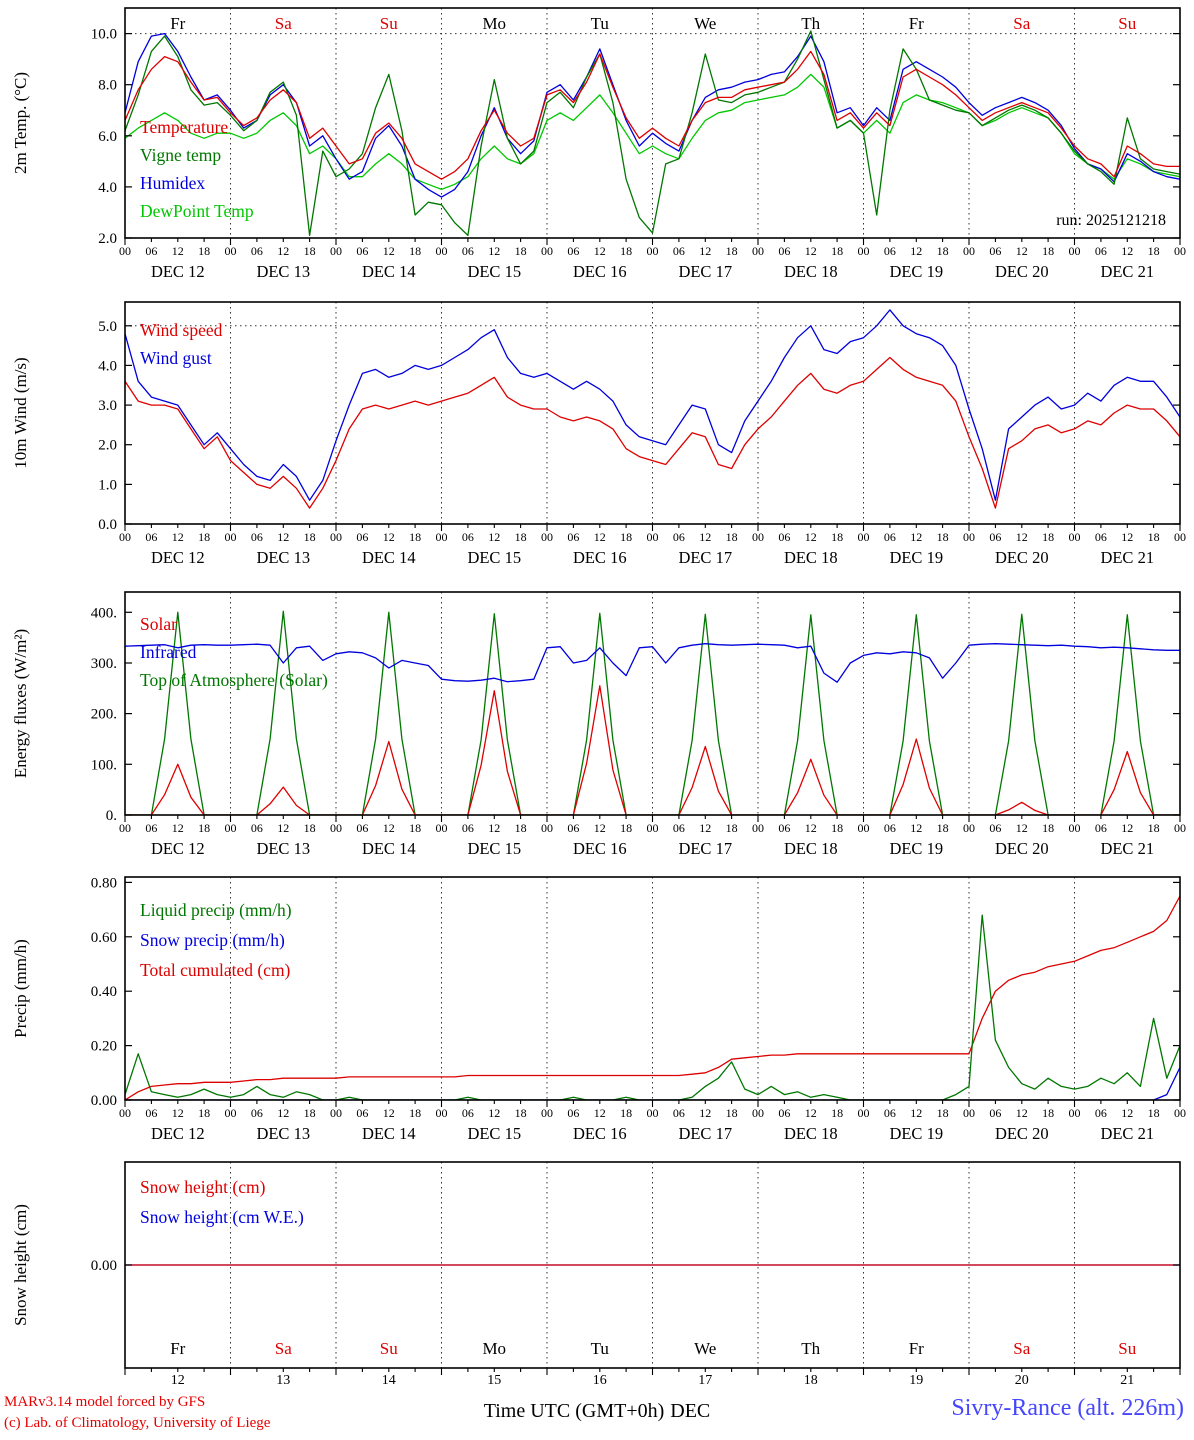 Image resolution: width=1194 pixels, height=1440 pixels. Describe the element at coordinates (690, 1411) in the screenshot. I see `month-label: DEC` at that location.